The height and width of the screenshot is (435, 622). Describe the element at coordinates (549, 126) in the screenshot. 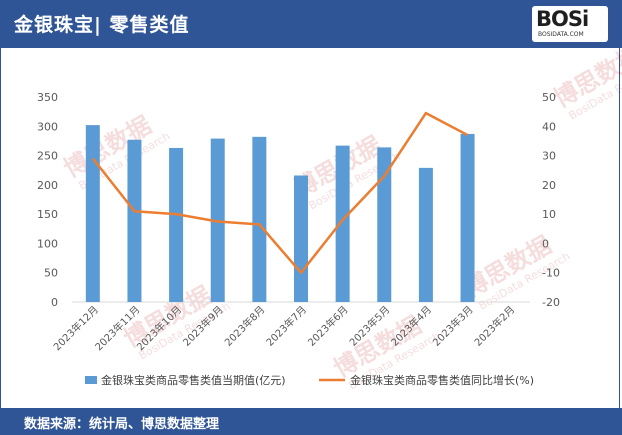

I see `right-axis-tick-label: 40` at that location.